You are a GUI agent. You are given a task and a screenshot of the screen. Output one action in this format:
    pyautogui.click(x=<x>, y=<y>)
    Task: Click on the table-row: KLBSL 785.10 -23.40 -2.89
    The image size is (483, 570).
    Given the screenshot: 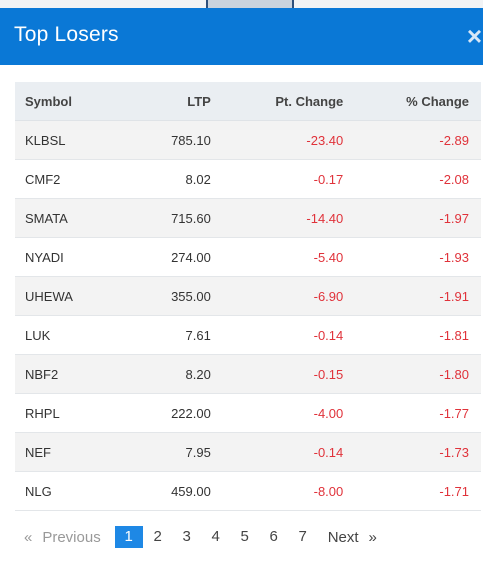 What is the action you would take?
    pyautogui.click(x=248, y=140)
    